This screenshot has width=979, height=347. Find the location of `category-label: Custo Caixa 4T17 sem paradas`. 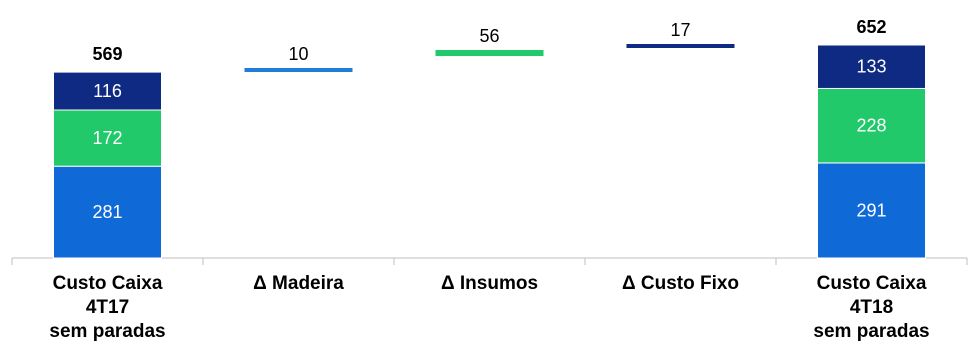

category-label: Custo Caixa 4T17 sem paradas is located at coordinates (107, 307).